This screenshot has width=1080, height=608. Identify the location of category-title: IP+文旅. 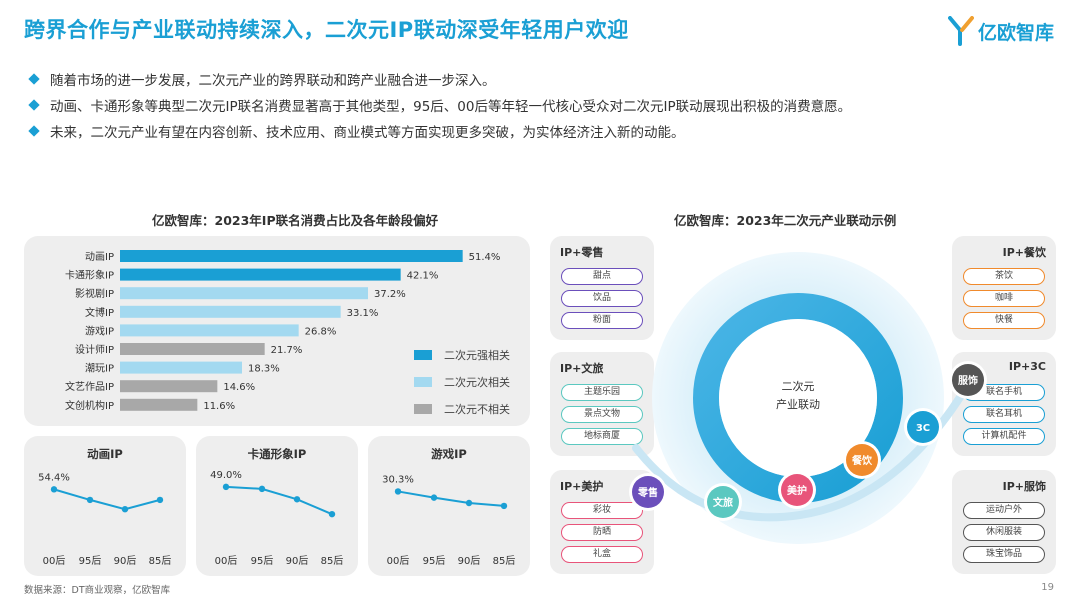
(582, 368).